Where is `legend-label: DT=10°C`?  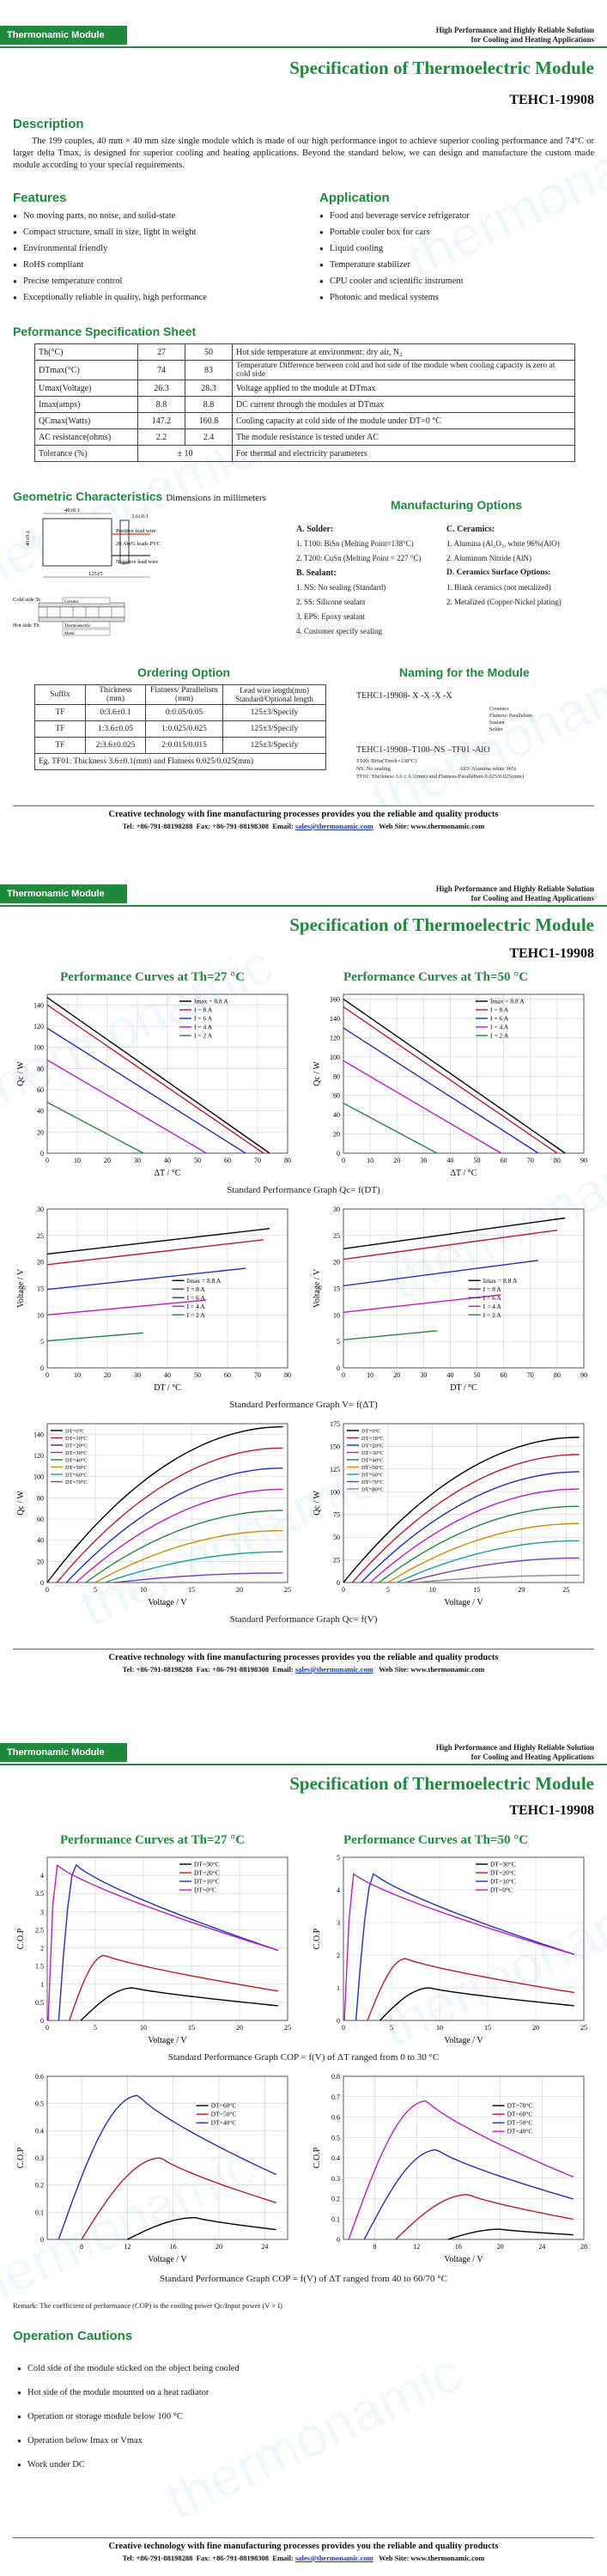 legend-label: DT=10°C is located at coordinates (373, 1439).